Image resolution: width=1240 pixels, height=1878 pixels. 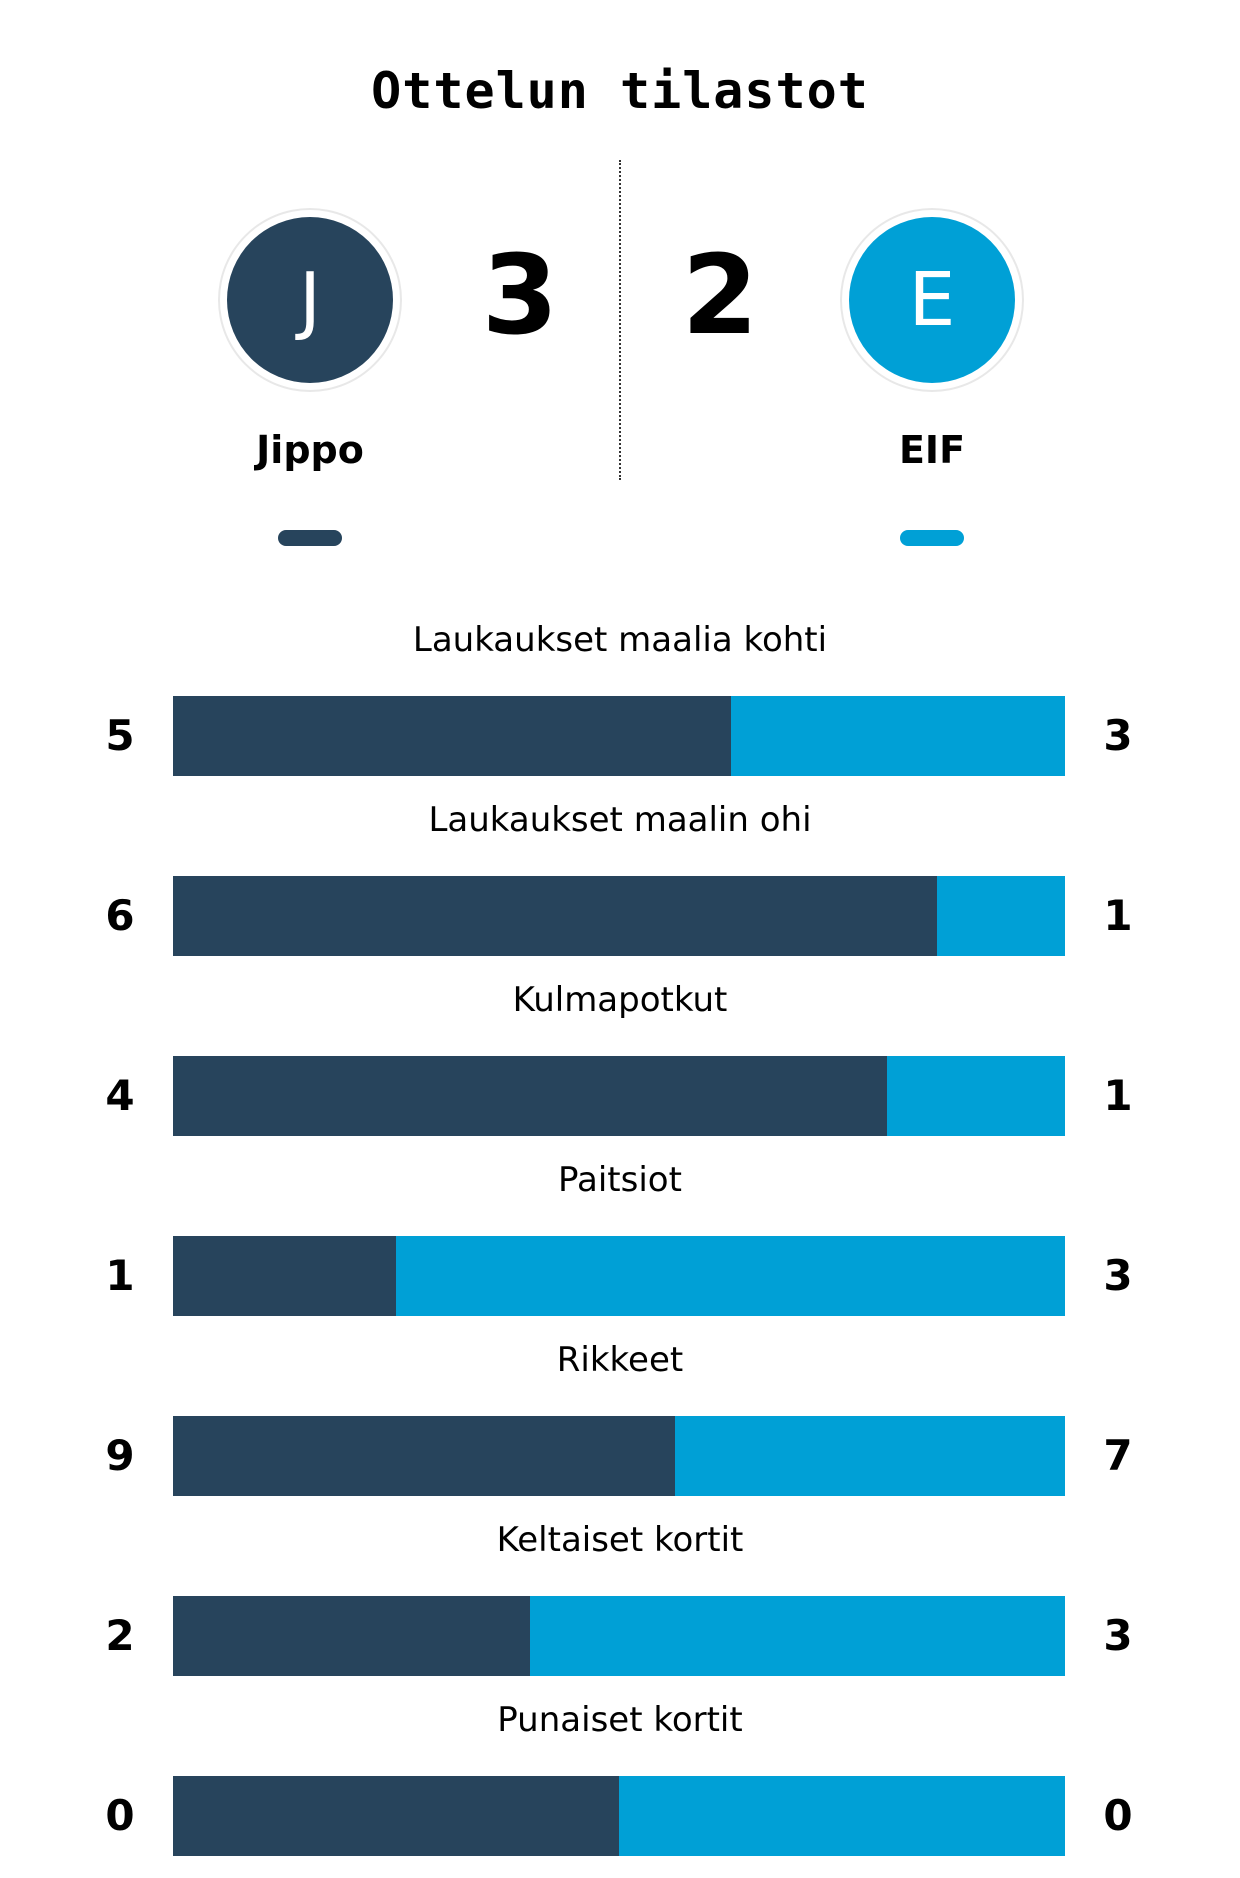 I want to click on away-team-crest: E, so click(x=932, y=300).